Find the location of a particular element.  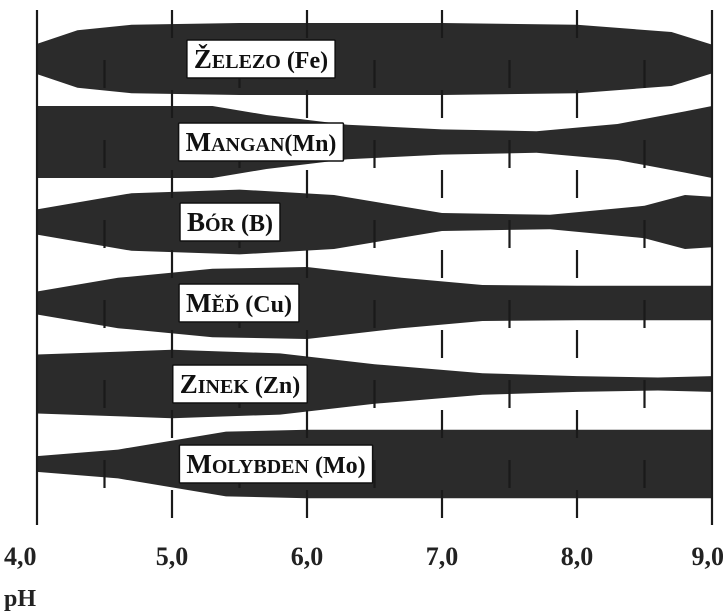

series-label-4: ZINEK (Zn) is located at coordinates (240, 384).